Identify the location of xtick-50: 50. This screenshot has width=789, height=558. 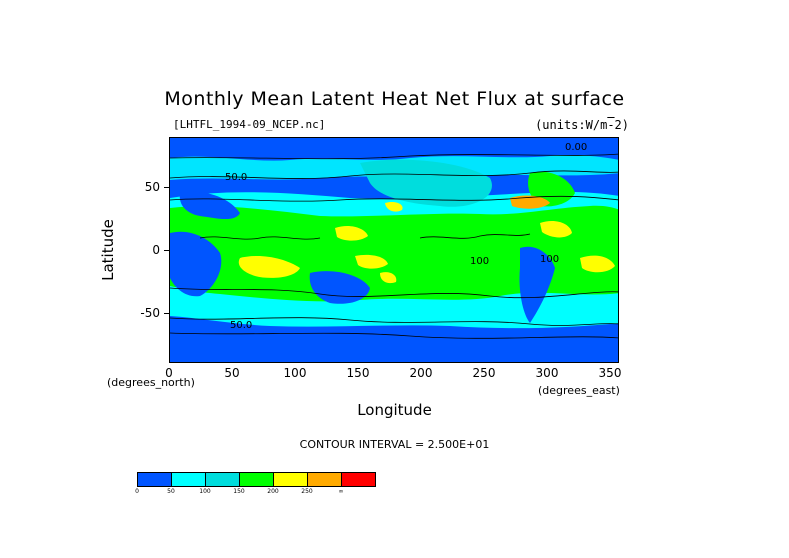
(232, 373).